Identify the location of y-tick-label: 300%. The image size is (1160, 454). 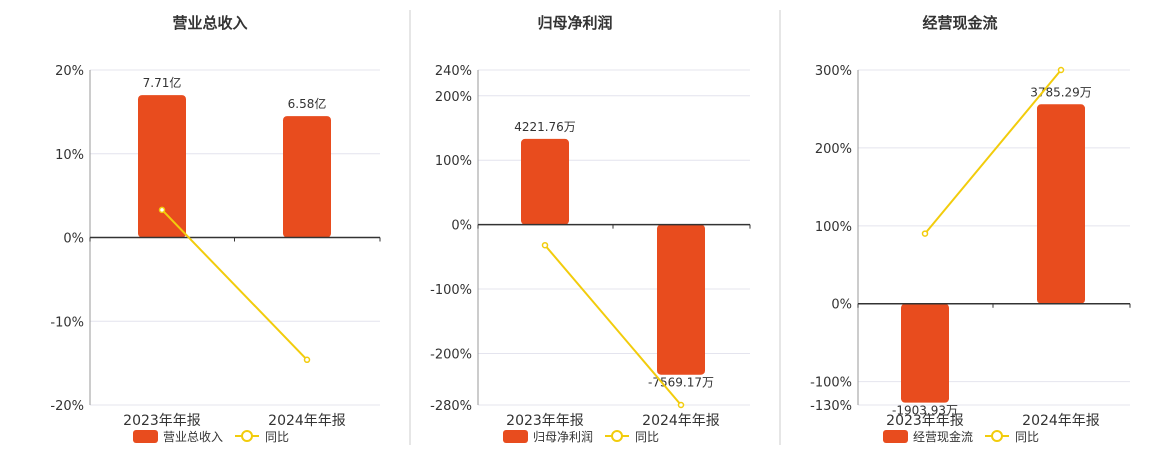
(833, 71).